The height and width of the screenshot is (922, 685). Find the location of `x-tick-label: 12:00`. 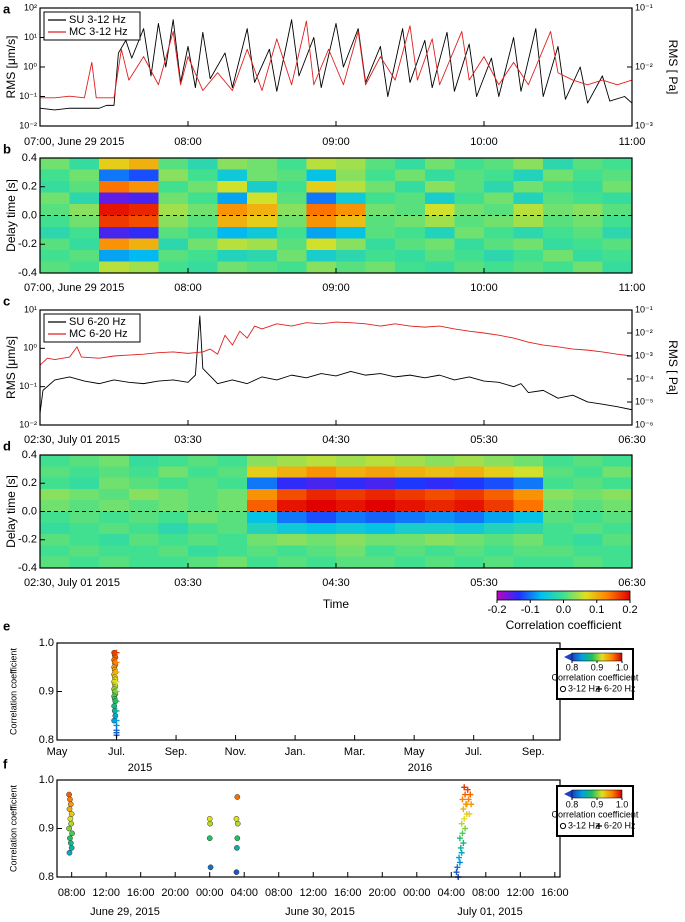

x-tick-label: 12:00 is located at coordinates (106, 893).